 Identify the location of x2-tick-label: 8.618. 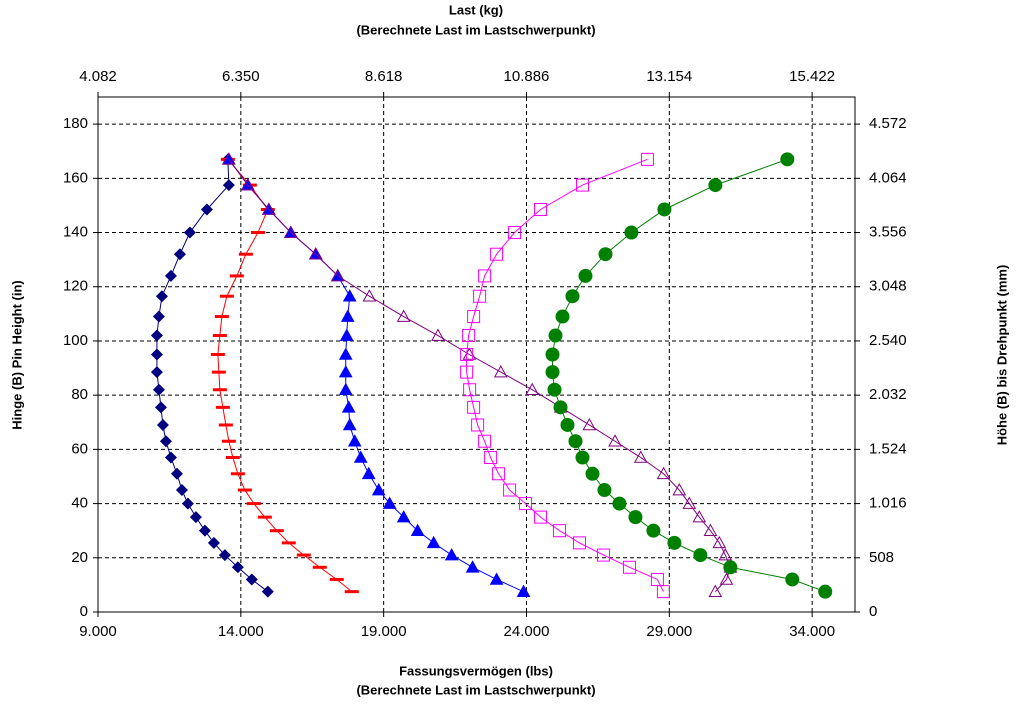
(384, 76).